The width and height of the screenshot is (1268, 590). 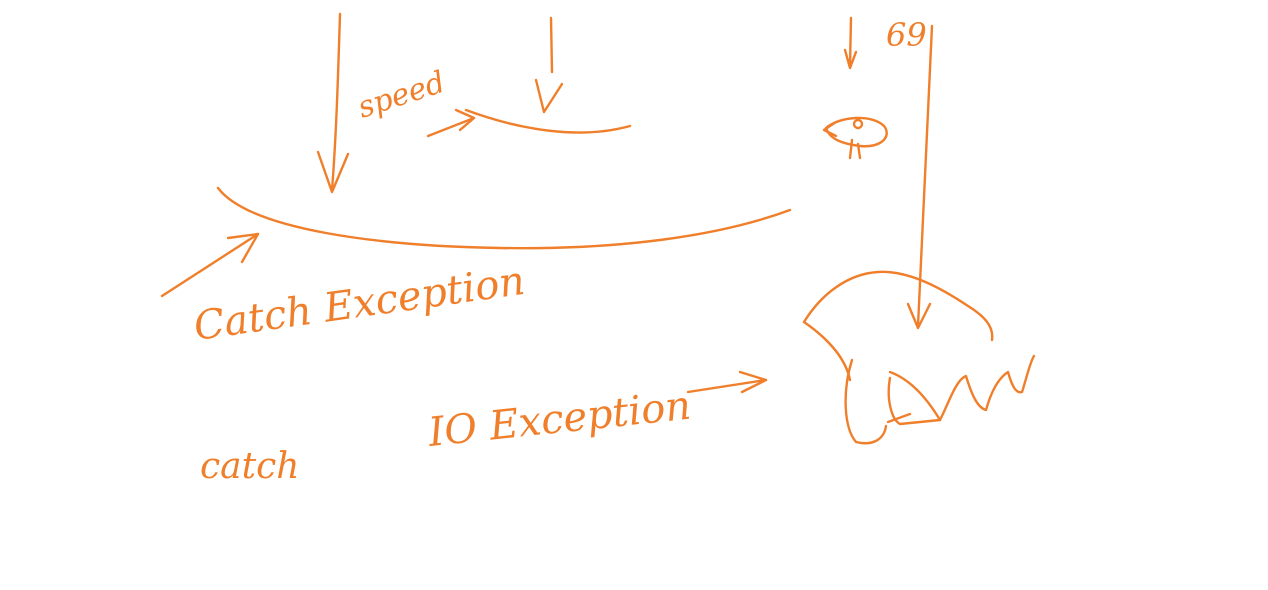 What do you see at coordinates (402, 95) in the screenshot?
I see `speed-label: speed` at bounding box center [402, 95].